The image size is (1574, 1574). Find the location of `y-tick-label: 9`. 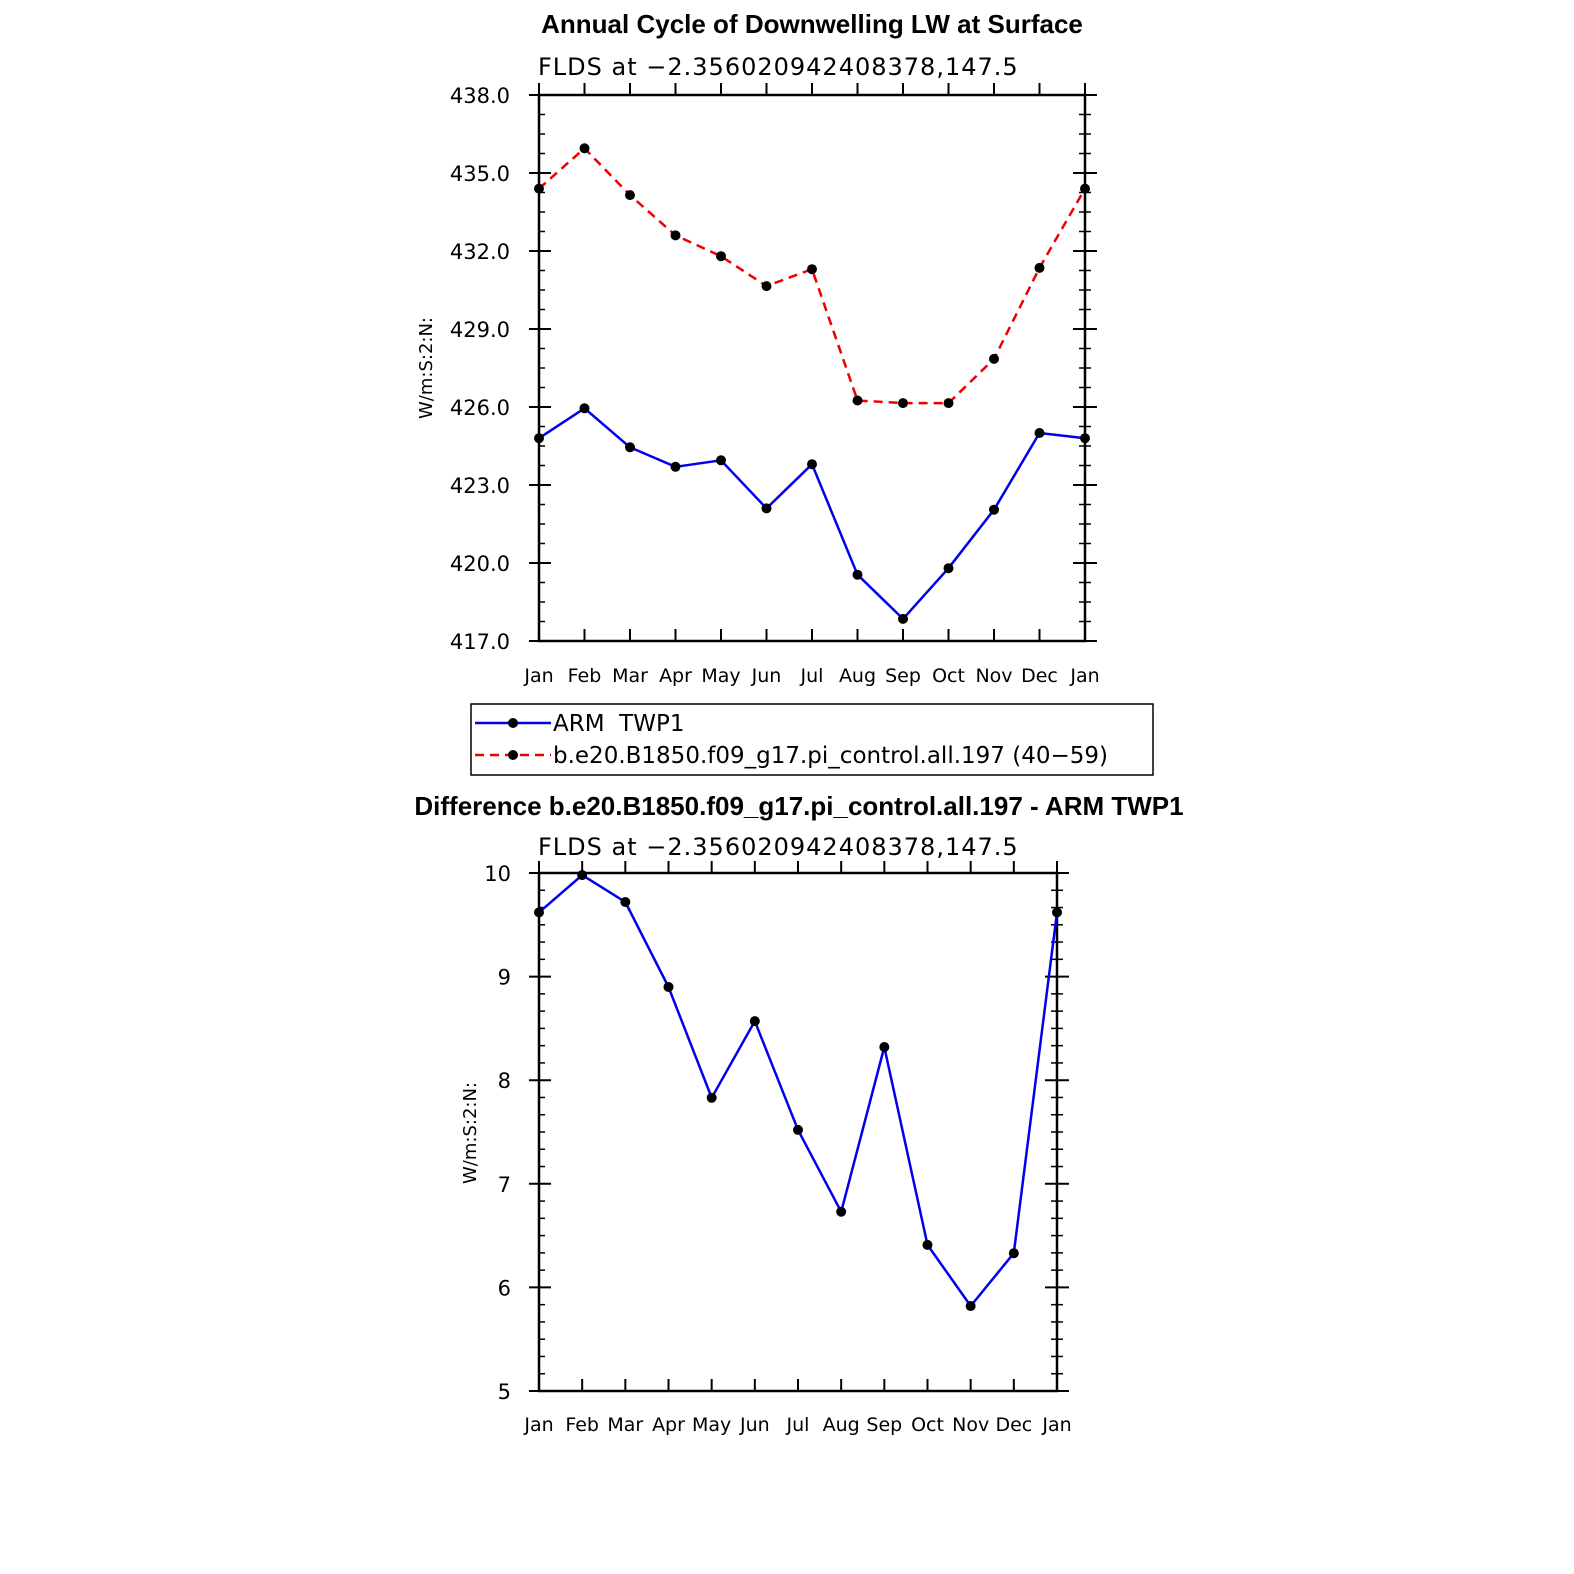

y-tick-label: 9 is located at coordinates (504, 978).